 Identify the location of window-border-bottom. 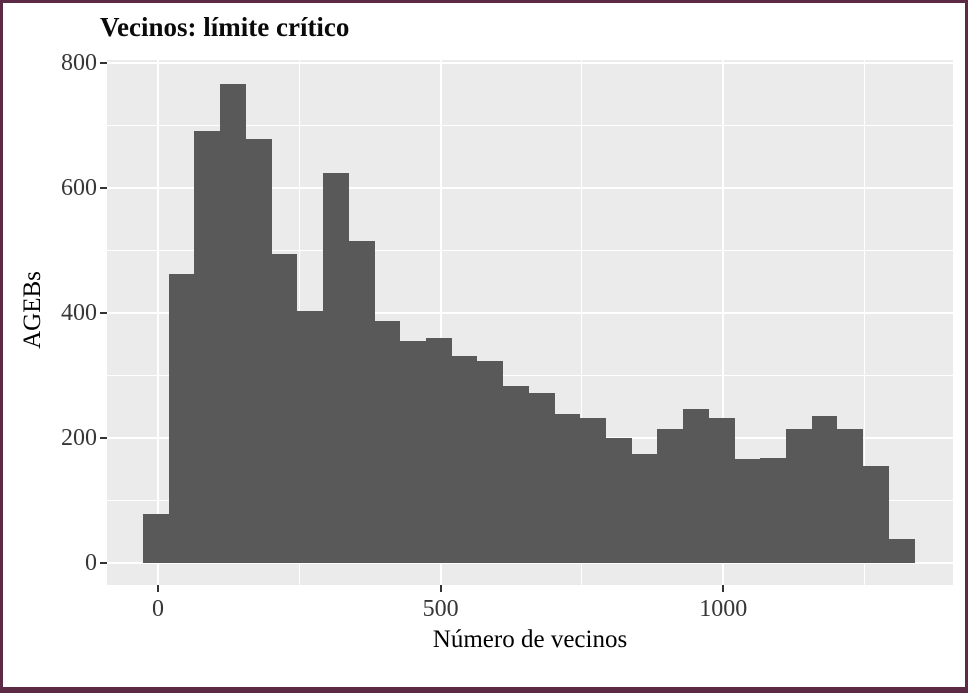
(484, 690).